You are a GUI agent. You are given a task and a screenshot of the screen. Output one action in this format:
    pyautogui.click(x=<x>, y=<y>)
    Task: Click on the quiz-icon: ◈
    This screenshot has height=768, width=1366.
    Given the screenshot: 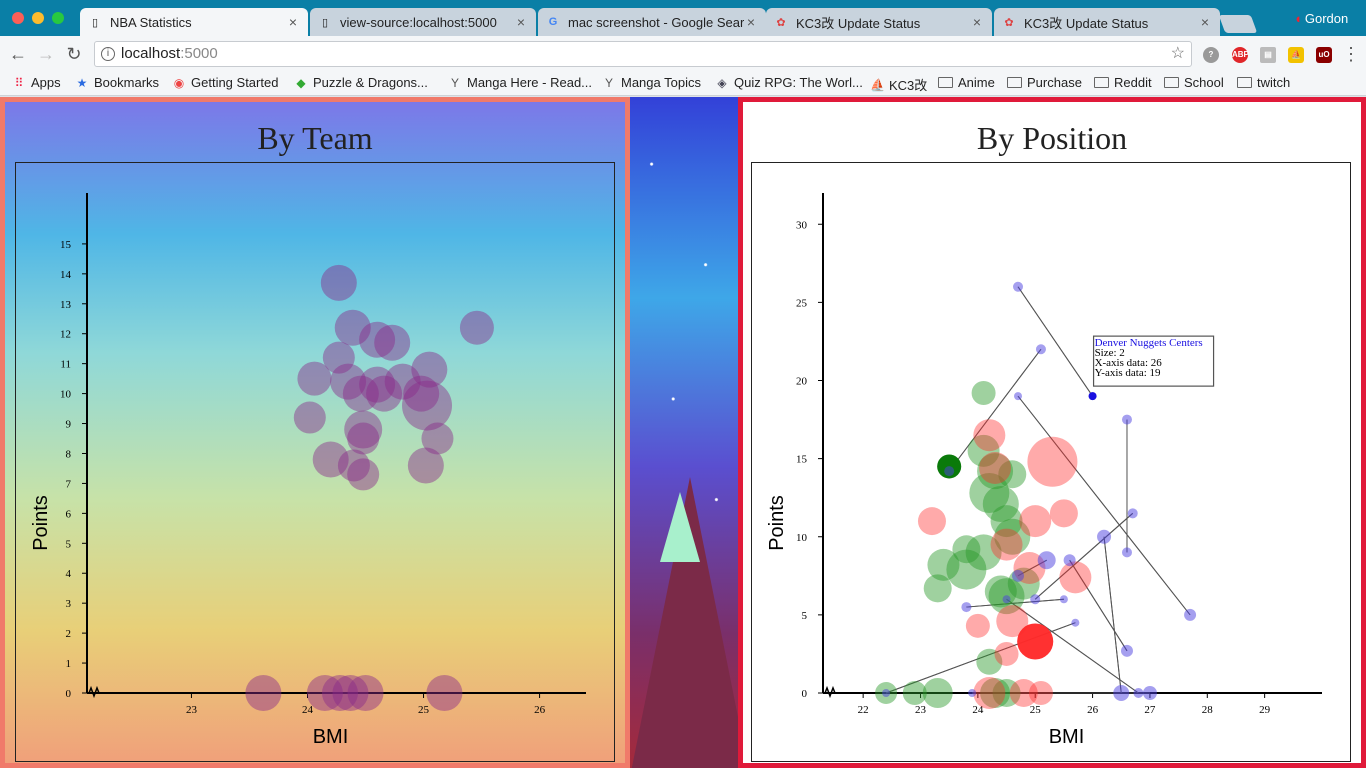 What is the action you would take?
    pyautogui.click(x=722, y=82)
    